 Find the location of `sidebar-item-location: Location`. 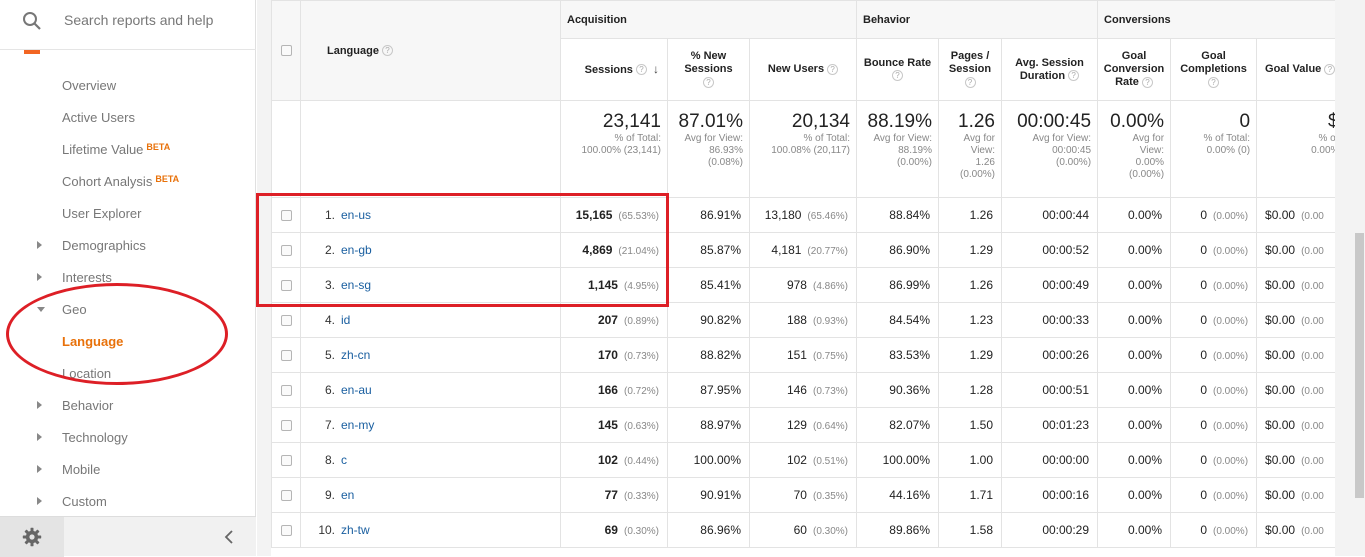

sidebar-item-location: Location is located at coordinates (86, 373).